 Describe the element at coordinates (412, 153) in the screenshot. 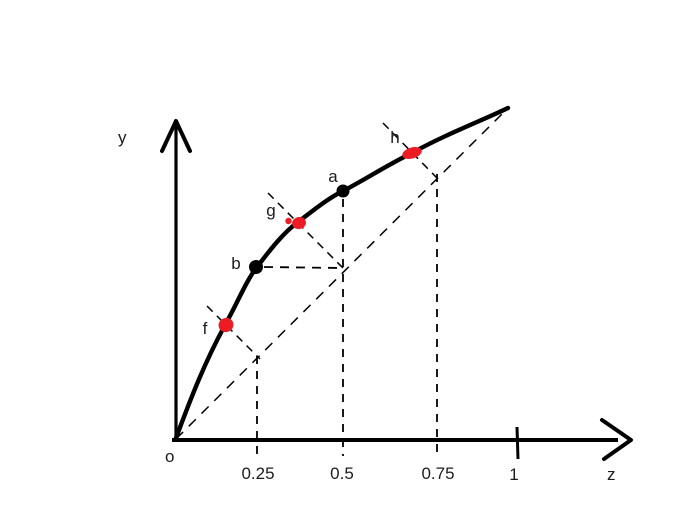

I see `point-h` at that location.